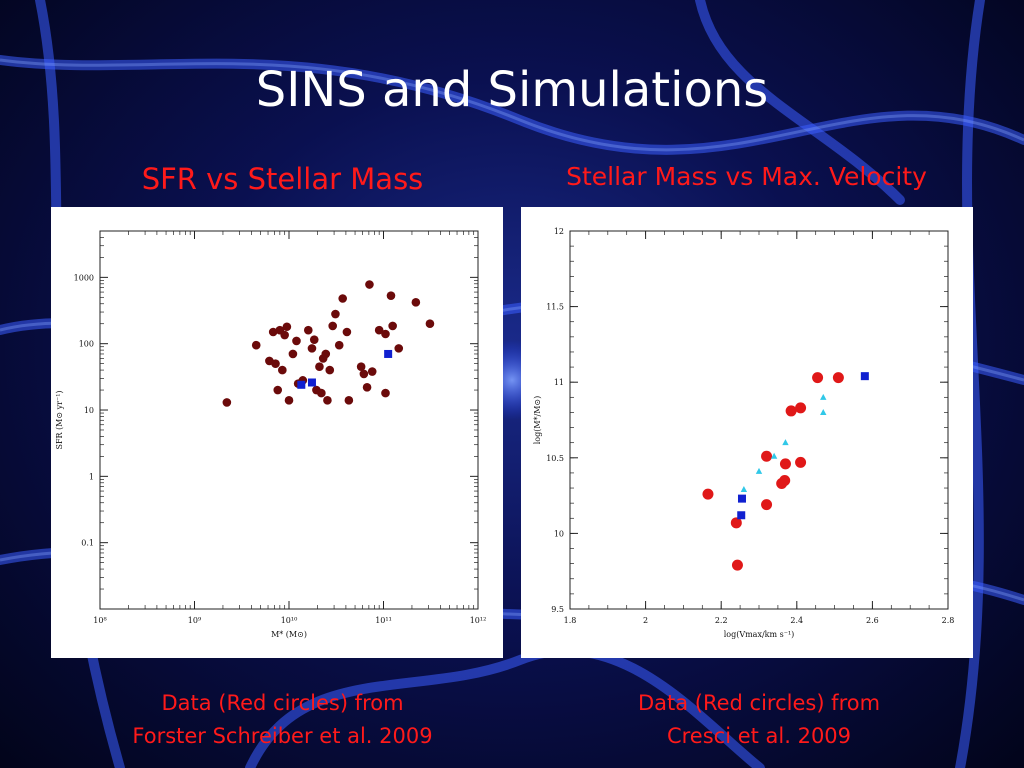 Image resolution: width=1024 pixels, height=768 pixels. I want to click on x-tick-label: 2.4, so click(796, 620).